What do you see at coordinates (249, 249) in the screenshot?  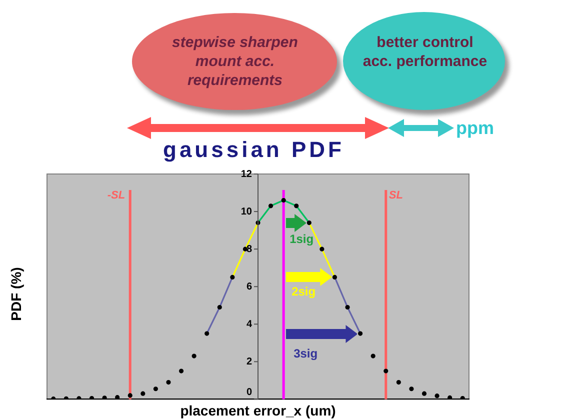 I see `y-tick-label: 8` at bounding box center [249, 249].